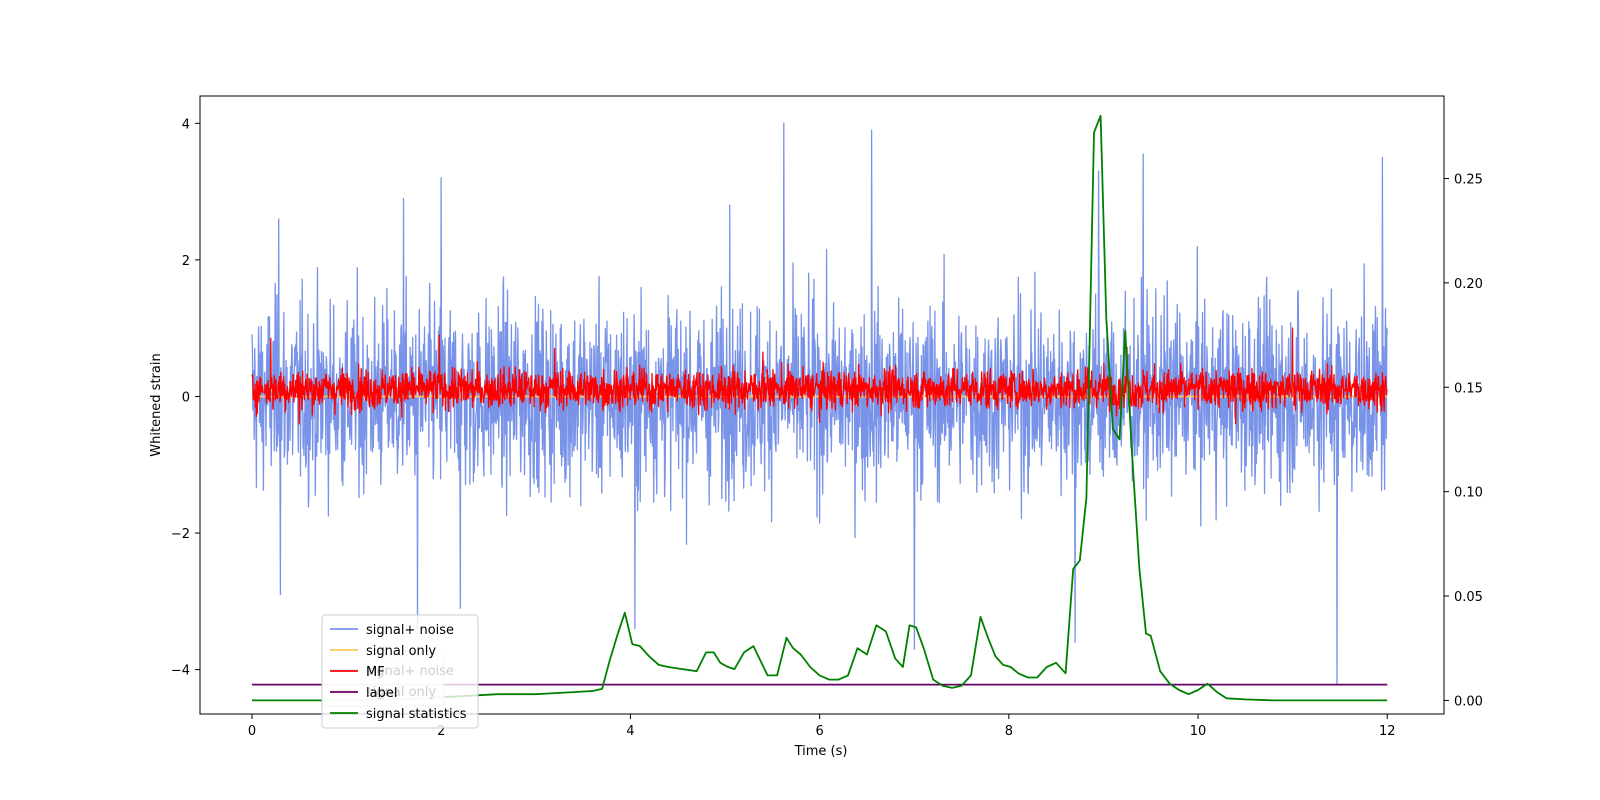 Image resolution: width=1600 pixels, height=800 pixels. What do you see at coordinates (441, 731) in the screenshot?
I see `x-tick-label-1: 2` at bounding box center [441, 731].